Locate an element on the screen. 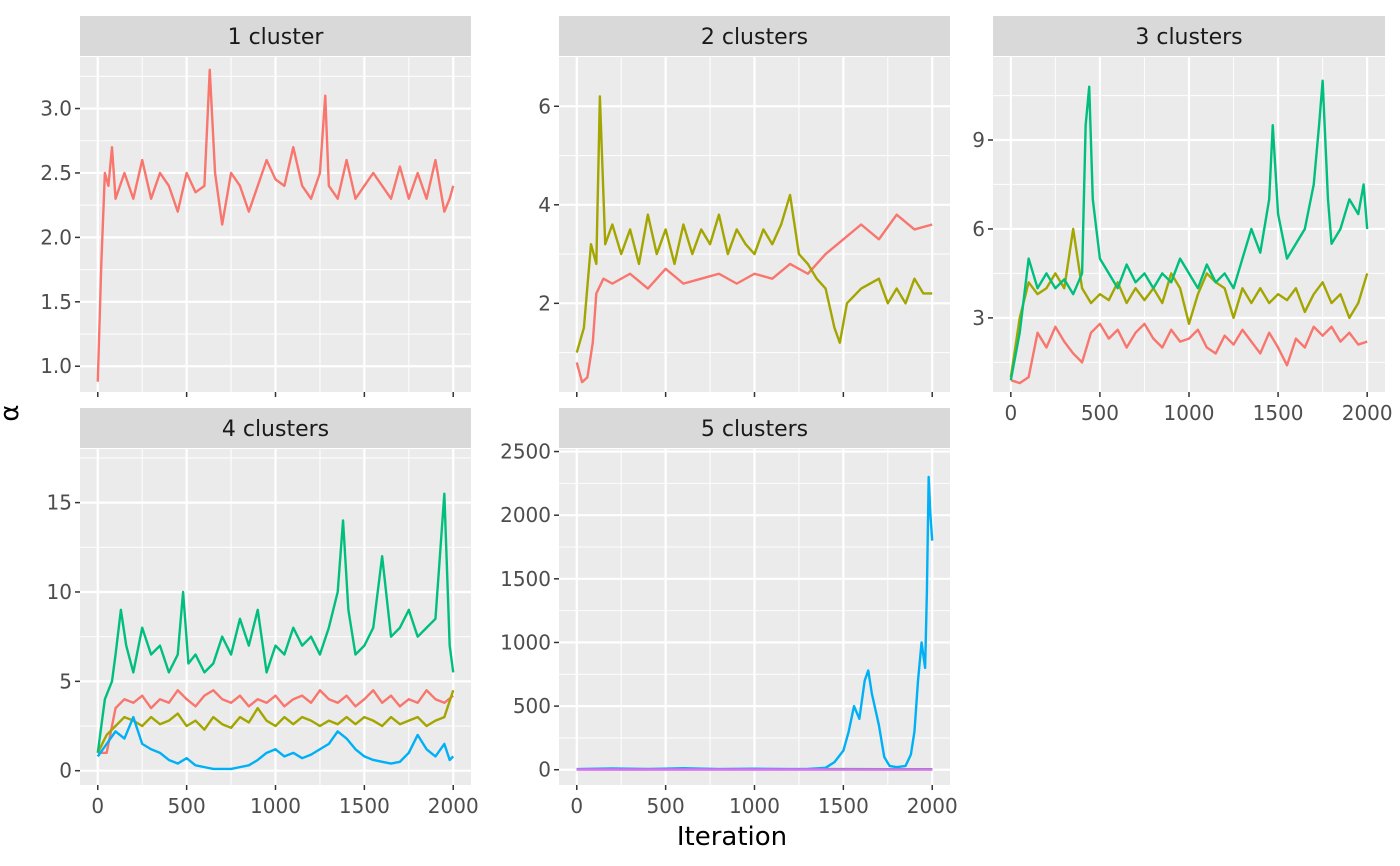 Image resolution: width=1400 pixels, height=866 pixels. y-tick-label: 1.0 is located at coordinates (56, 366).